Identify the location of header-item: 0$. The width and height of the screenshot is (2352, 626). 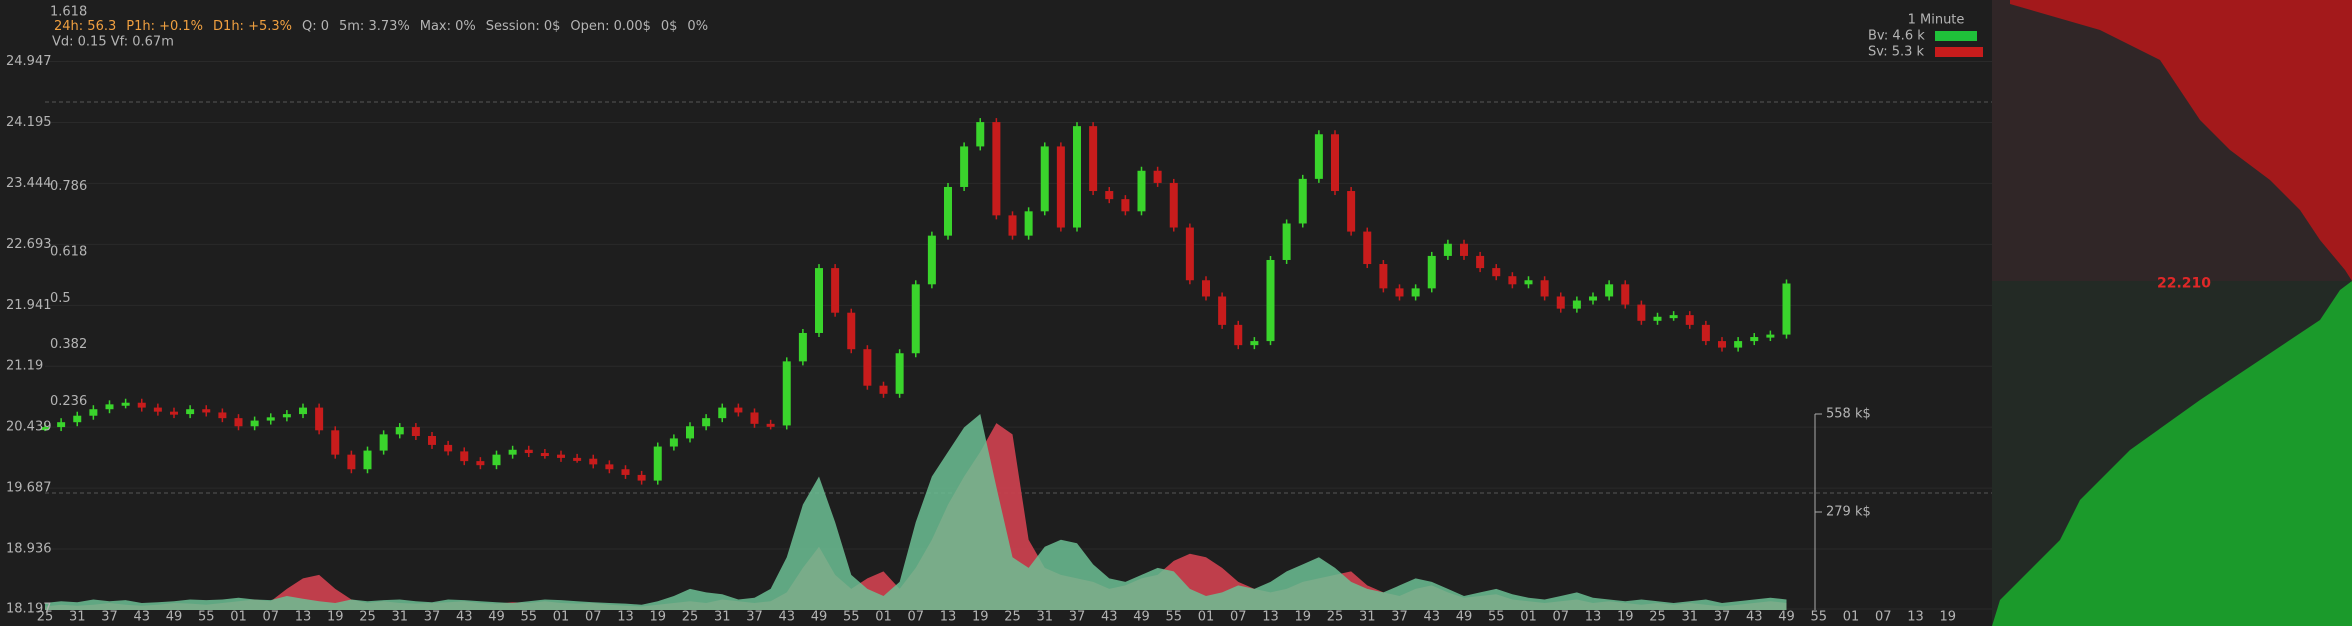
(669, 26).